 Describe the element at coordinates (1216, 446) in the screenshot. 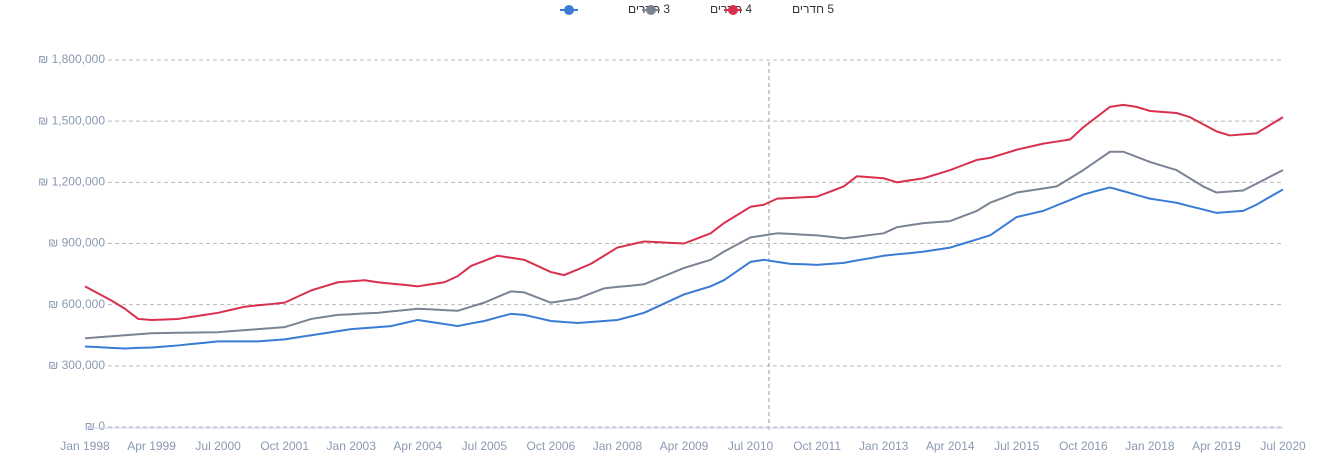

I see `x-tick-label: Apr 2019` at that location.